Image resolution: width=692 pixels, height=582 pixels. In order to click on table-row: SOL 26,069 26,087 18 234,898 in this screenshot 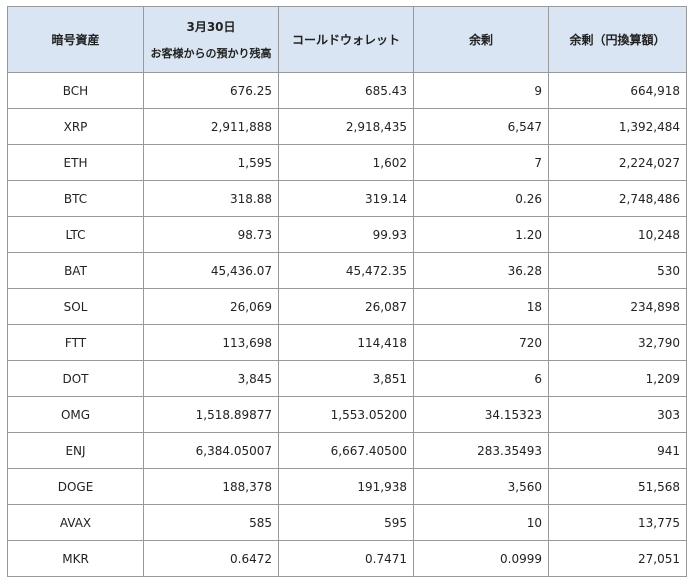, I will do `click(347, 306)`.